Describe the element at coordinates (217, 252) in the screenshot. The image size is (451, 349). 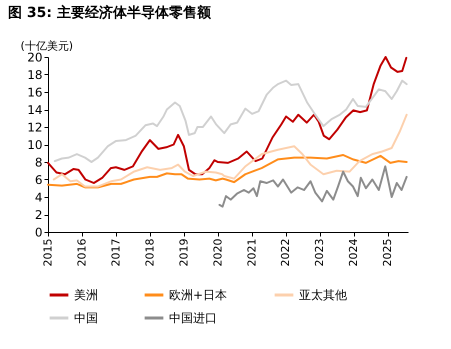
I see `x-tick-label: 2020` at that location.